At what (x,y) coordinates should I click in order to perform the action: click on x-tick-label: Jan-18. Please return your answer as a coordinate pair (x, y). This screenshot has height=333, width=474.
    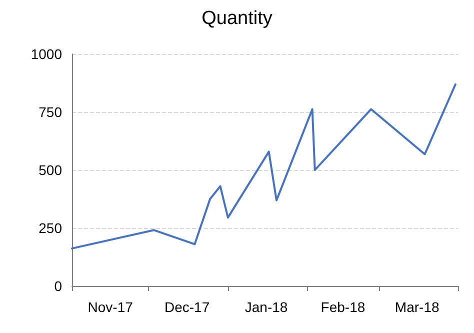
    Looking at the image, I should click on (266, 307).